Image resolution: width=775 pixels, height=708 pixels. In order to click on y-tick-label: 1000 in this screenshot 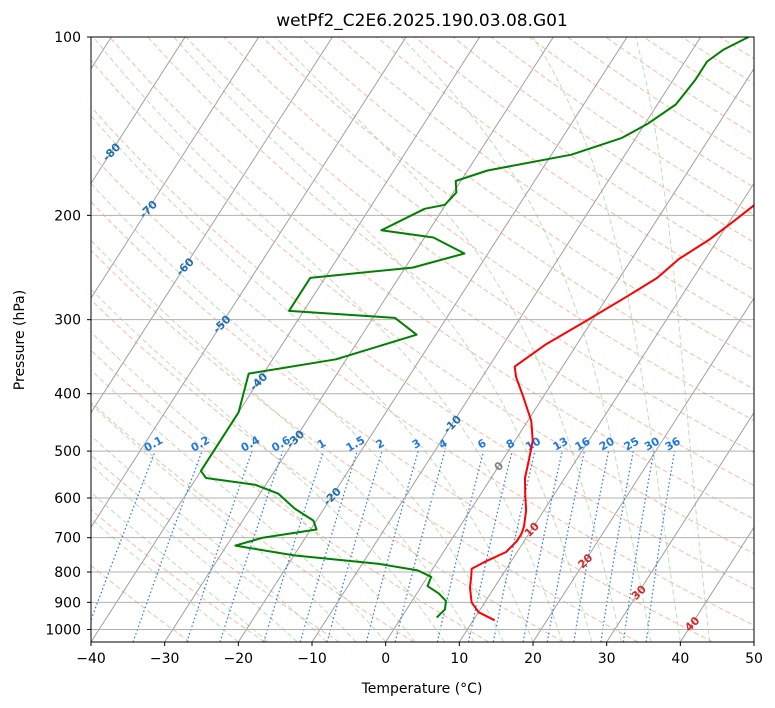, I will do `click(63, 630)`.